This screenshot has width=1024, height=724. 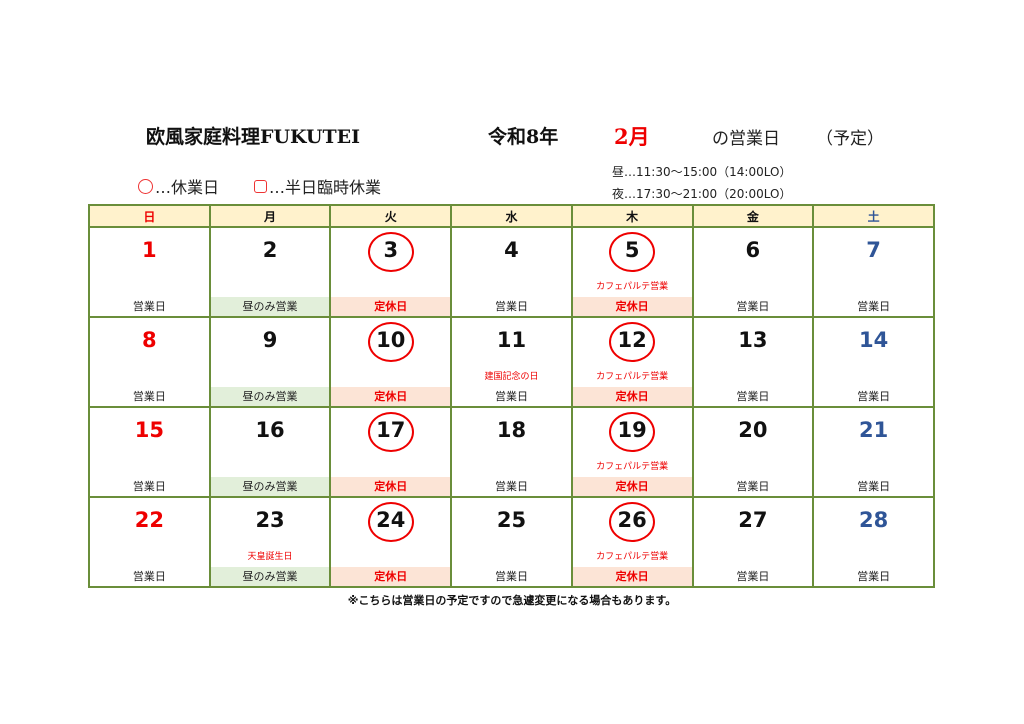 I want to click on day-cell: 20 営業日, so click(x=753, y=452).